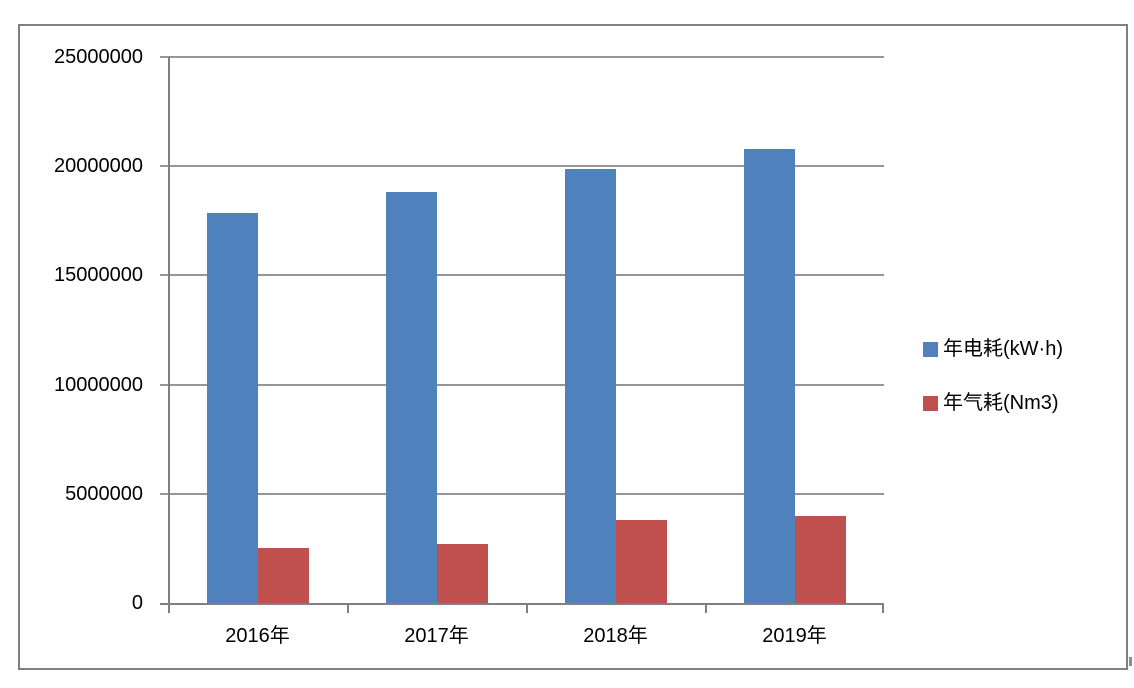 The width and height of the screenshot is (1134, 688). I want to click on bar-年气耗(Nm3)-2019年, so click(820, 559).